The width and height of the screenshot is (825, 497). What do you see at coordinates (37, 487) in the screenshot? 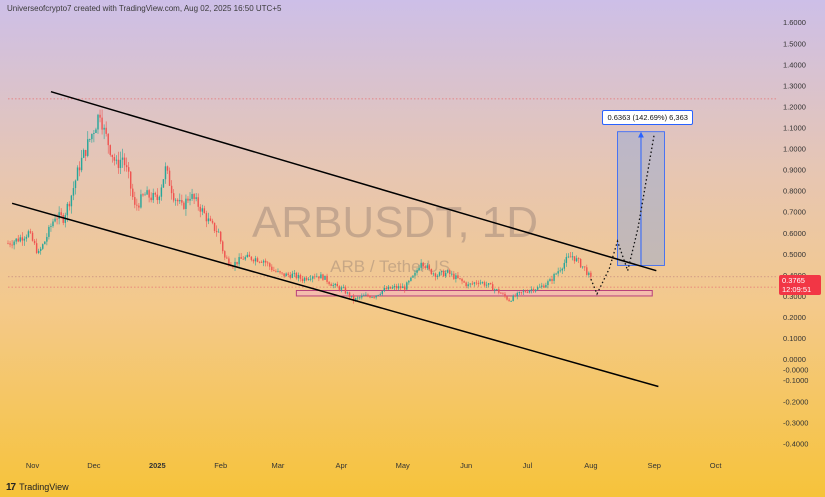
I see `tradingview-footer: 17 TradingView` at bounding box center [37, 487].